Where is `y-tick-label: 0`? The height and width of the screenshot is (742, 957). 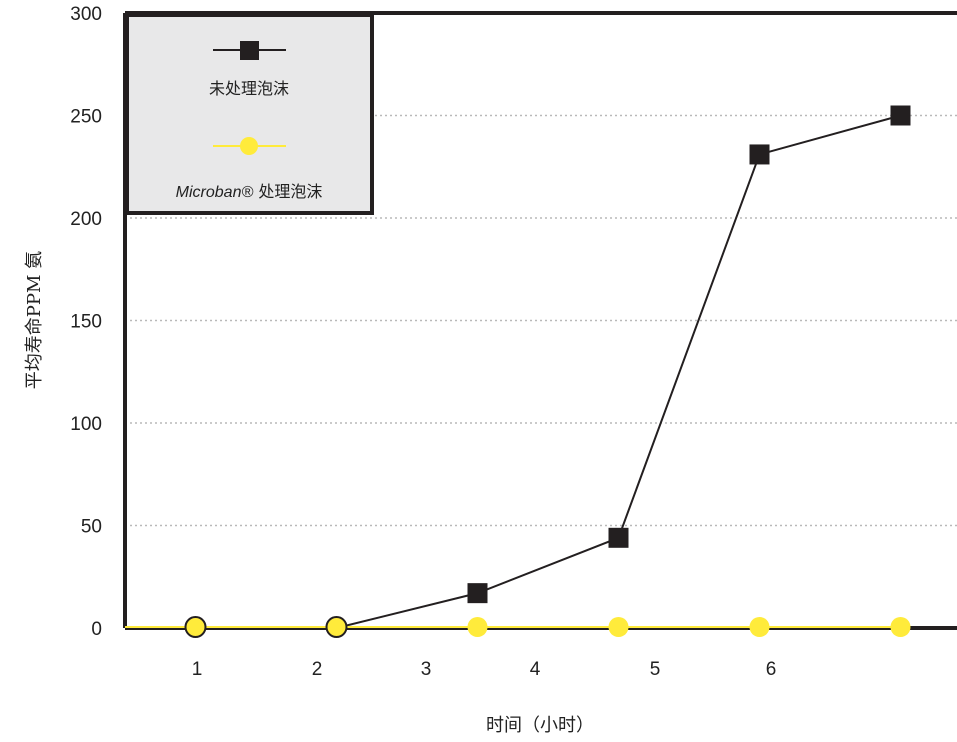 y-tick-label: 0 is located at coordinates (96, 629).